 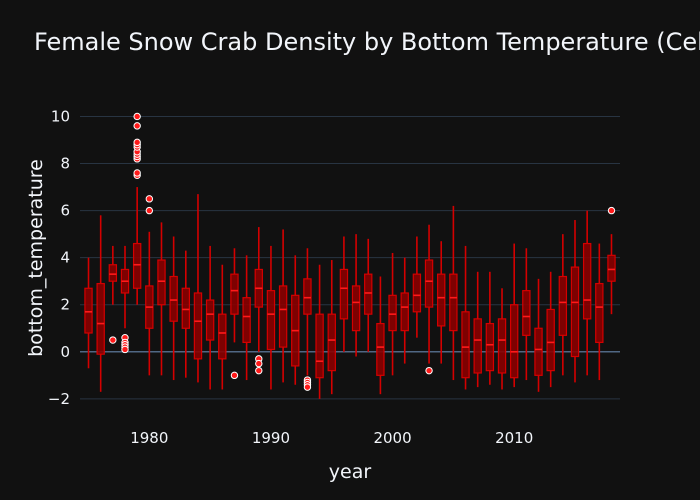 I want to click on box-1975, so click(x=88, y=313).